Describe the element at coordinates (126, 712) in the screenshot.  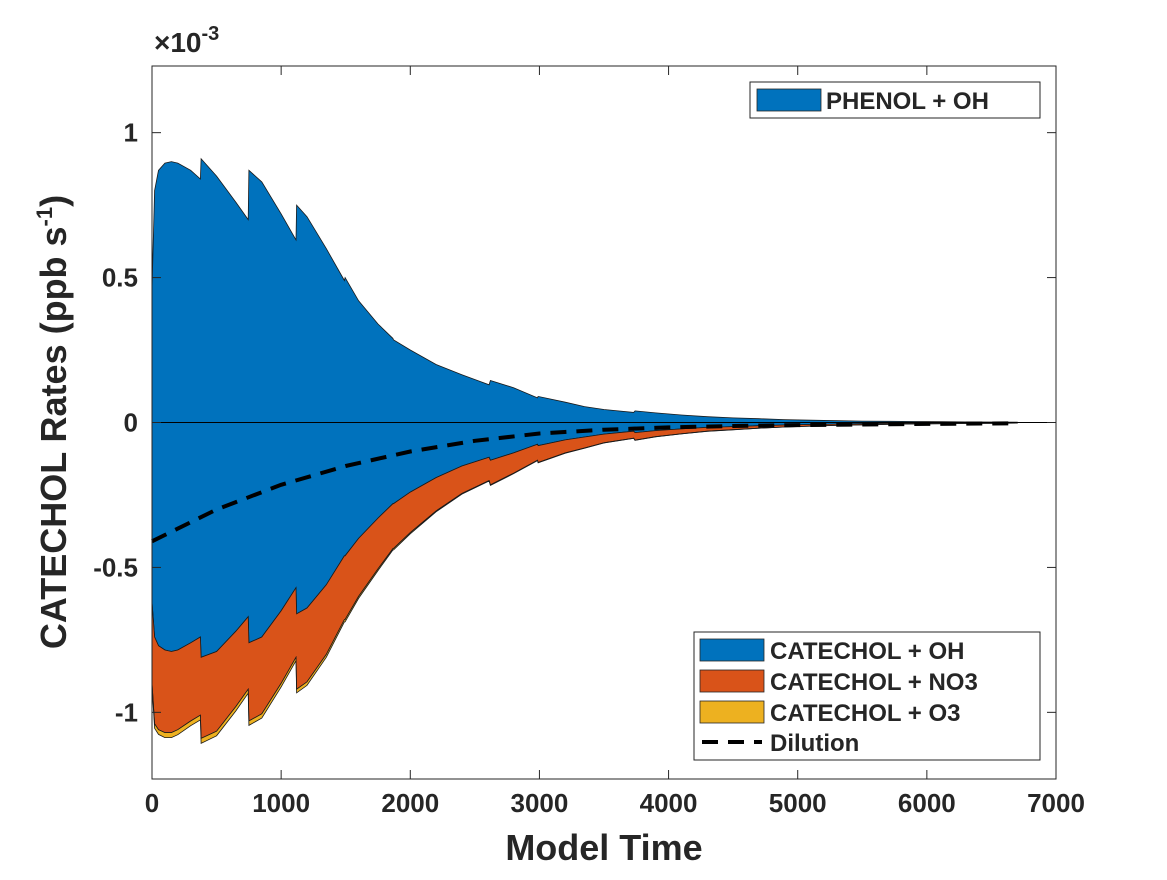
I see `y-tick-label: -1` at that location.